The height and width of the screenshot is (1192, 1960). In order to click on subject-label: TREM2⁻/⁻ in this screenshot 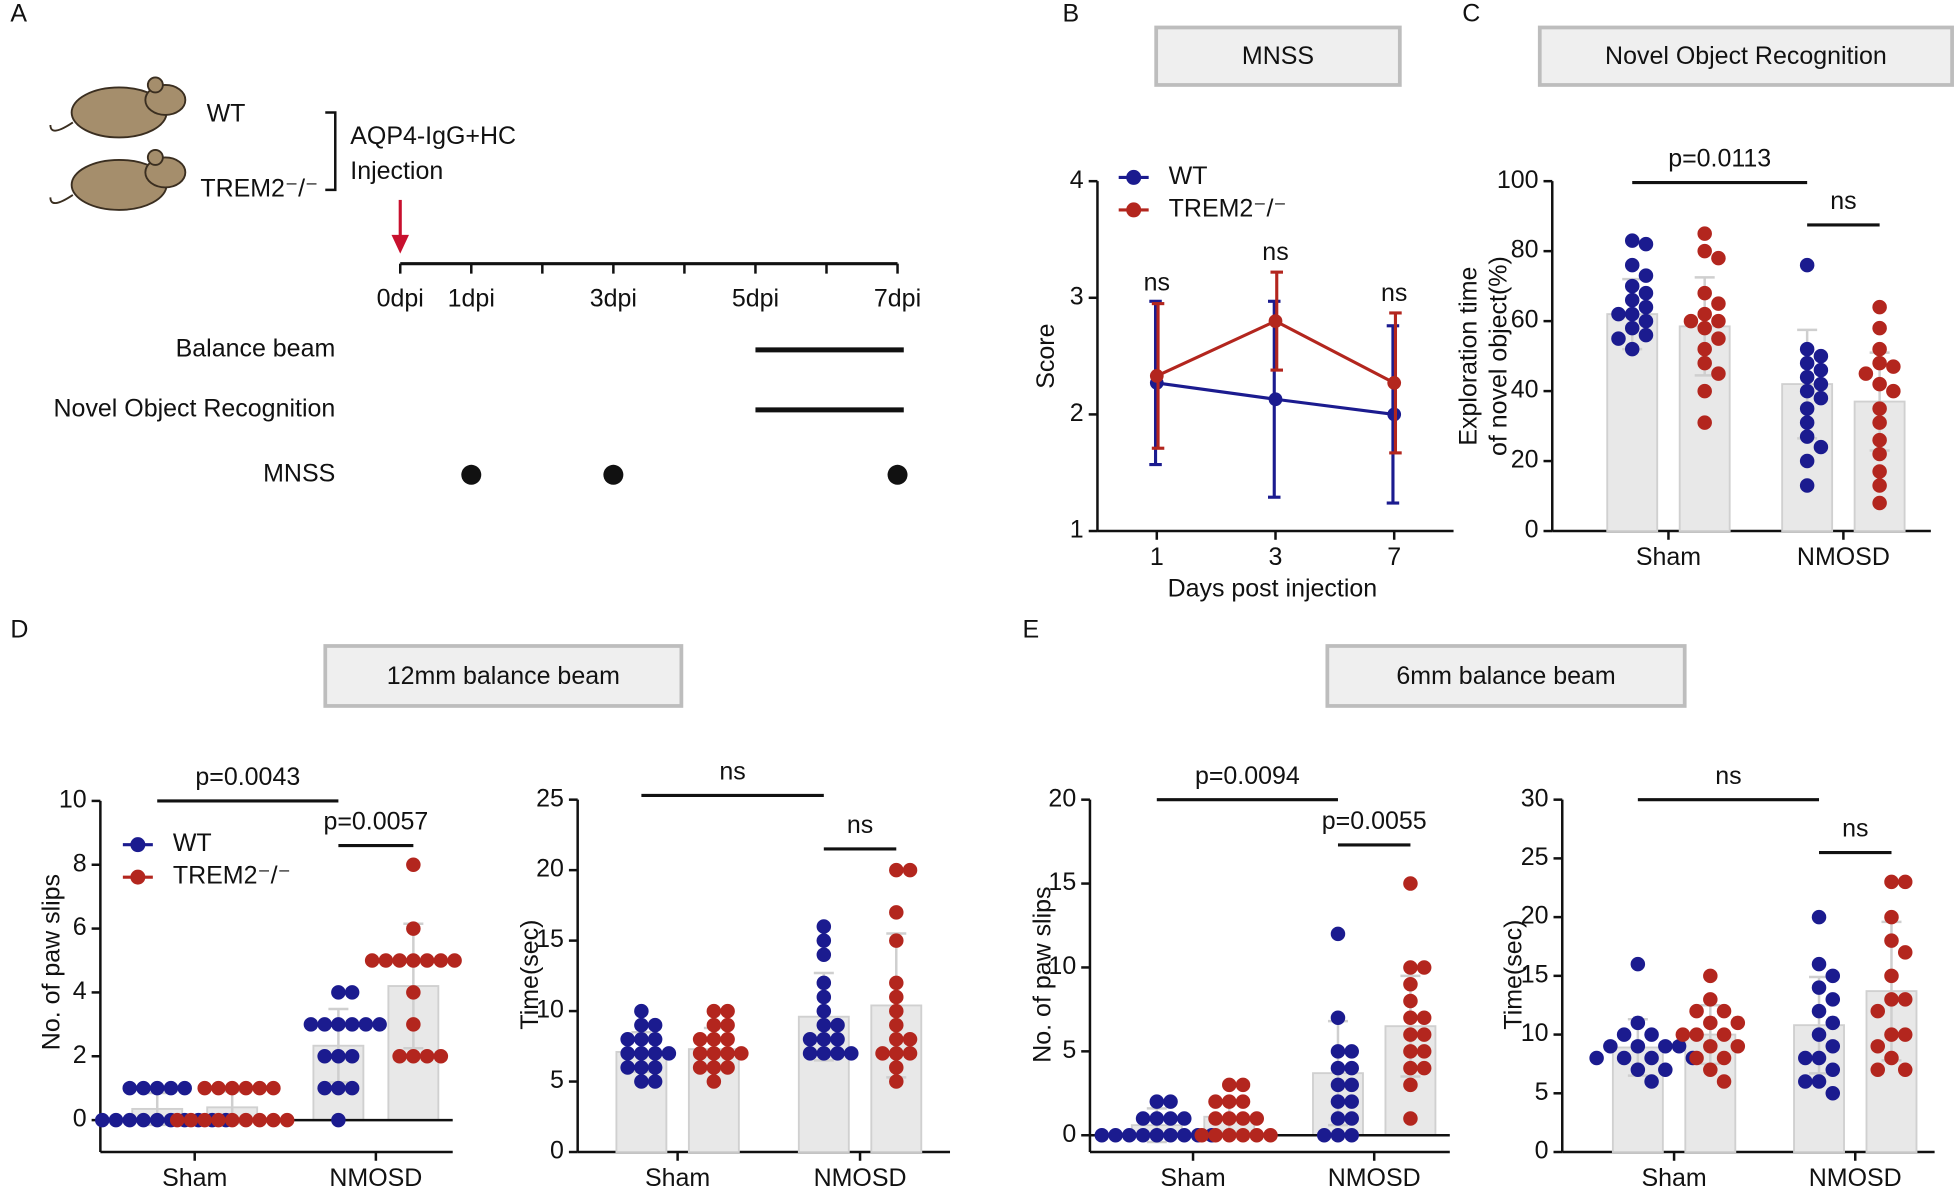, I will do `click(259, 189)`.